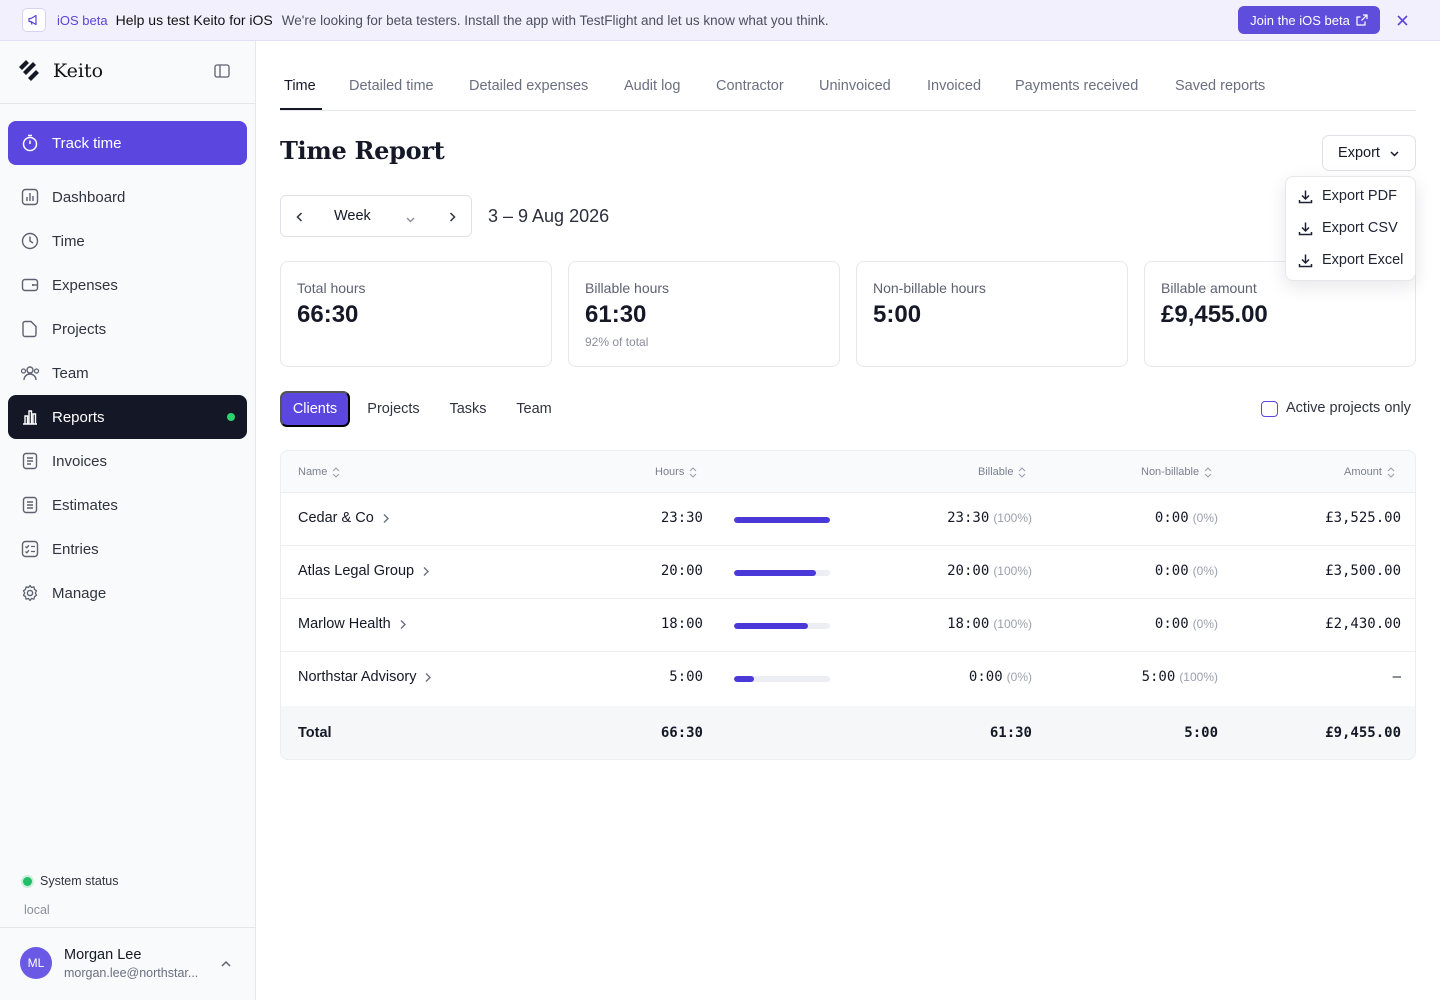 This screenshot has width=1440, height=1000. What do you see at coordinates (80, 461) in the screenshot?
I see `sidebar-item-label: Invoices` at bounding box center [80, 461].